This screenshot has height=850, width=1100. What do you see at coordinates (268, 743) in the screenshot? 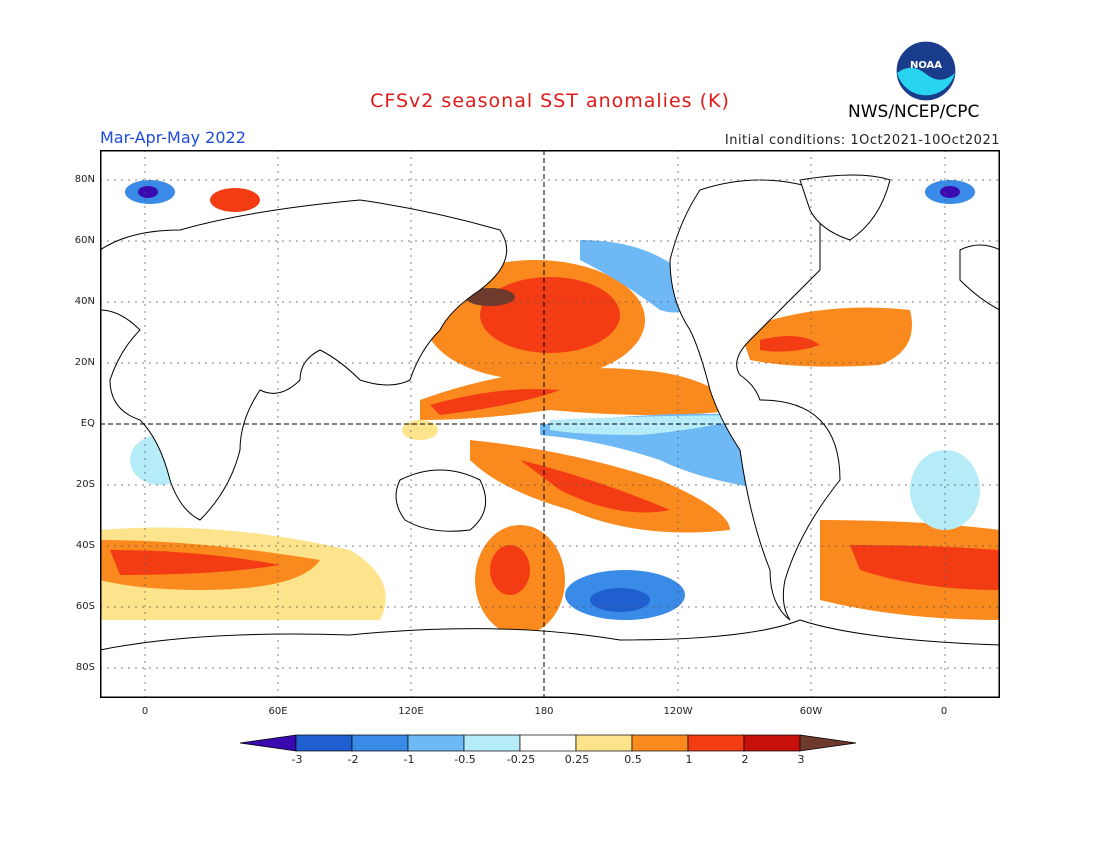
I see `colorbar-extend-low` at bounding box center [268, 743].